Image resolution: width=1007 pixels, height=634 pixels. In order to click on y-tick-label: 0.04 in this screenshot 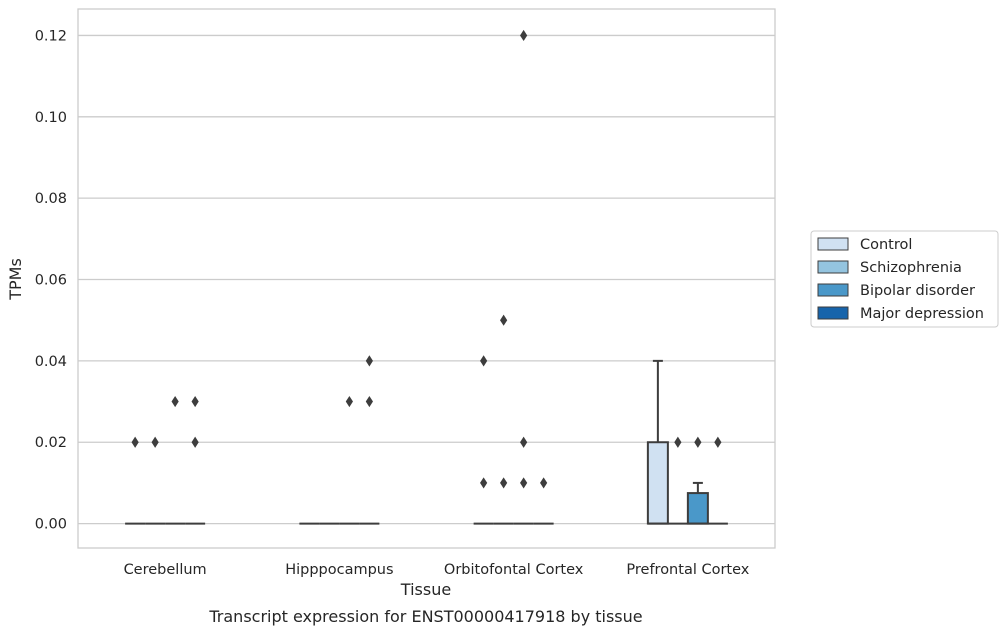, I will do `click(51, 362)`.